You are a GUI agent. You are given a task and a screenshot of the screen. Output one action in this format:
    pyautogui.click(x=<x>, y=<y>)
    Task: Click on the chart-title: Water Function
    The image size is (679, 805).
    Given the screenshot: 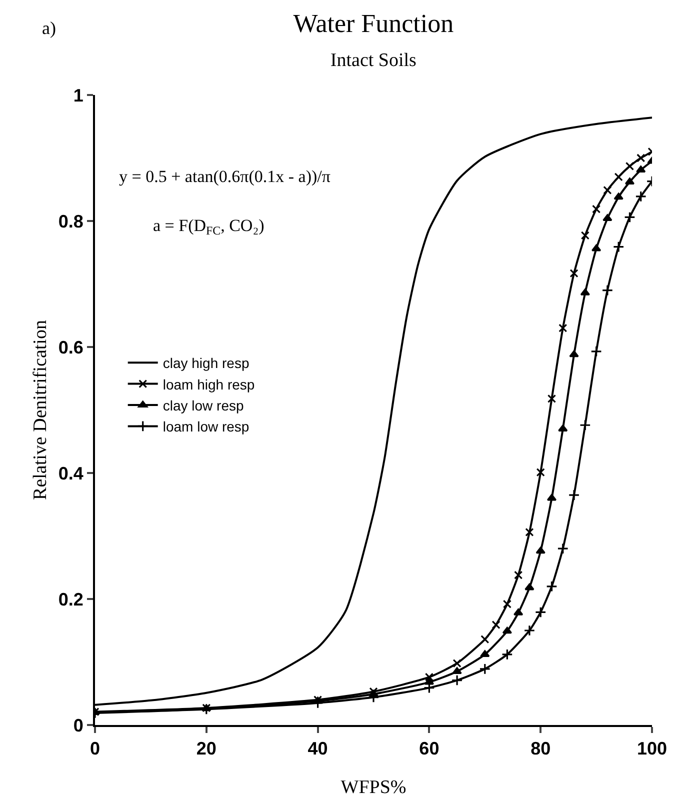 What is the action you would take?
    pyautogui.click(x=373, y=23)
    